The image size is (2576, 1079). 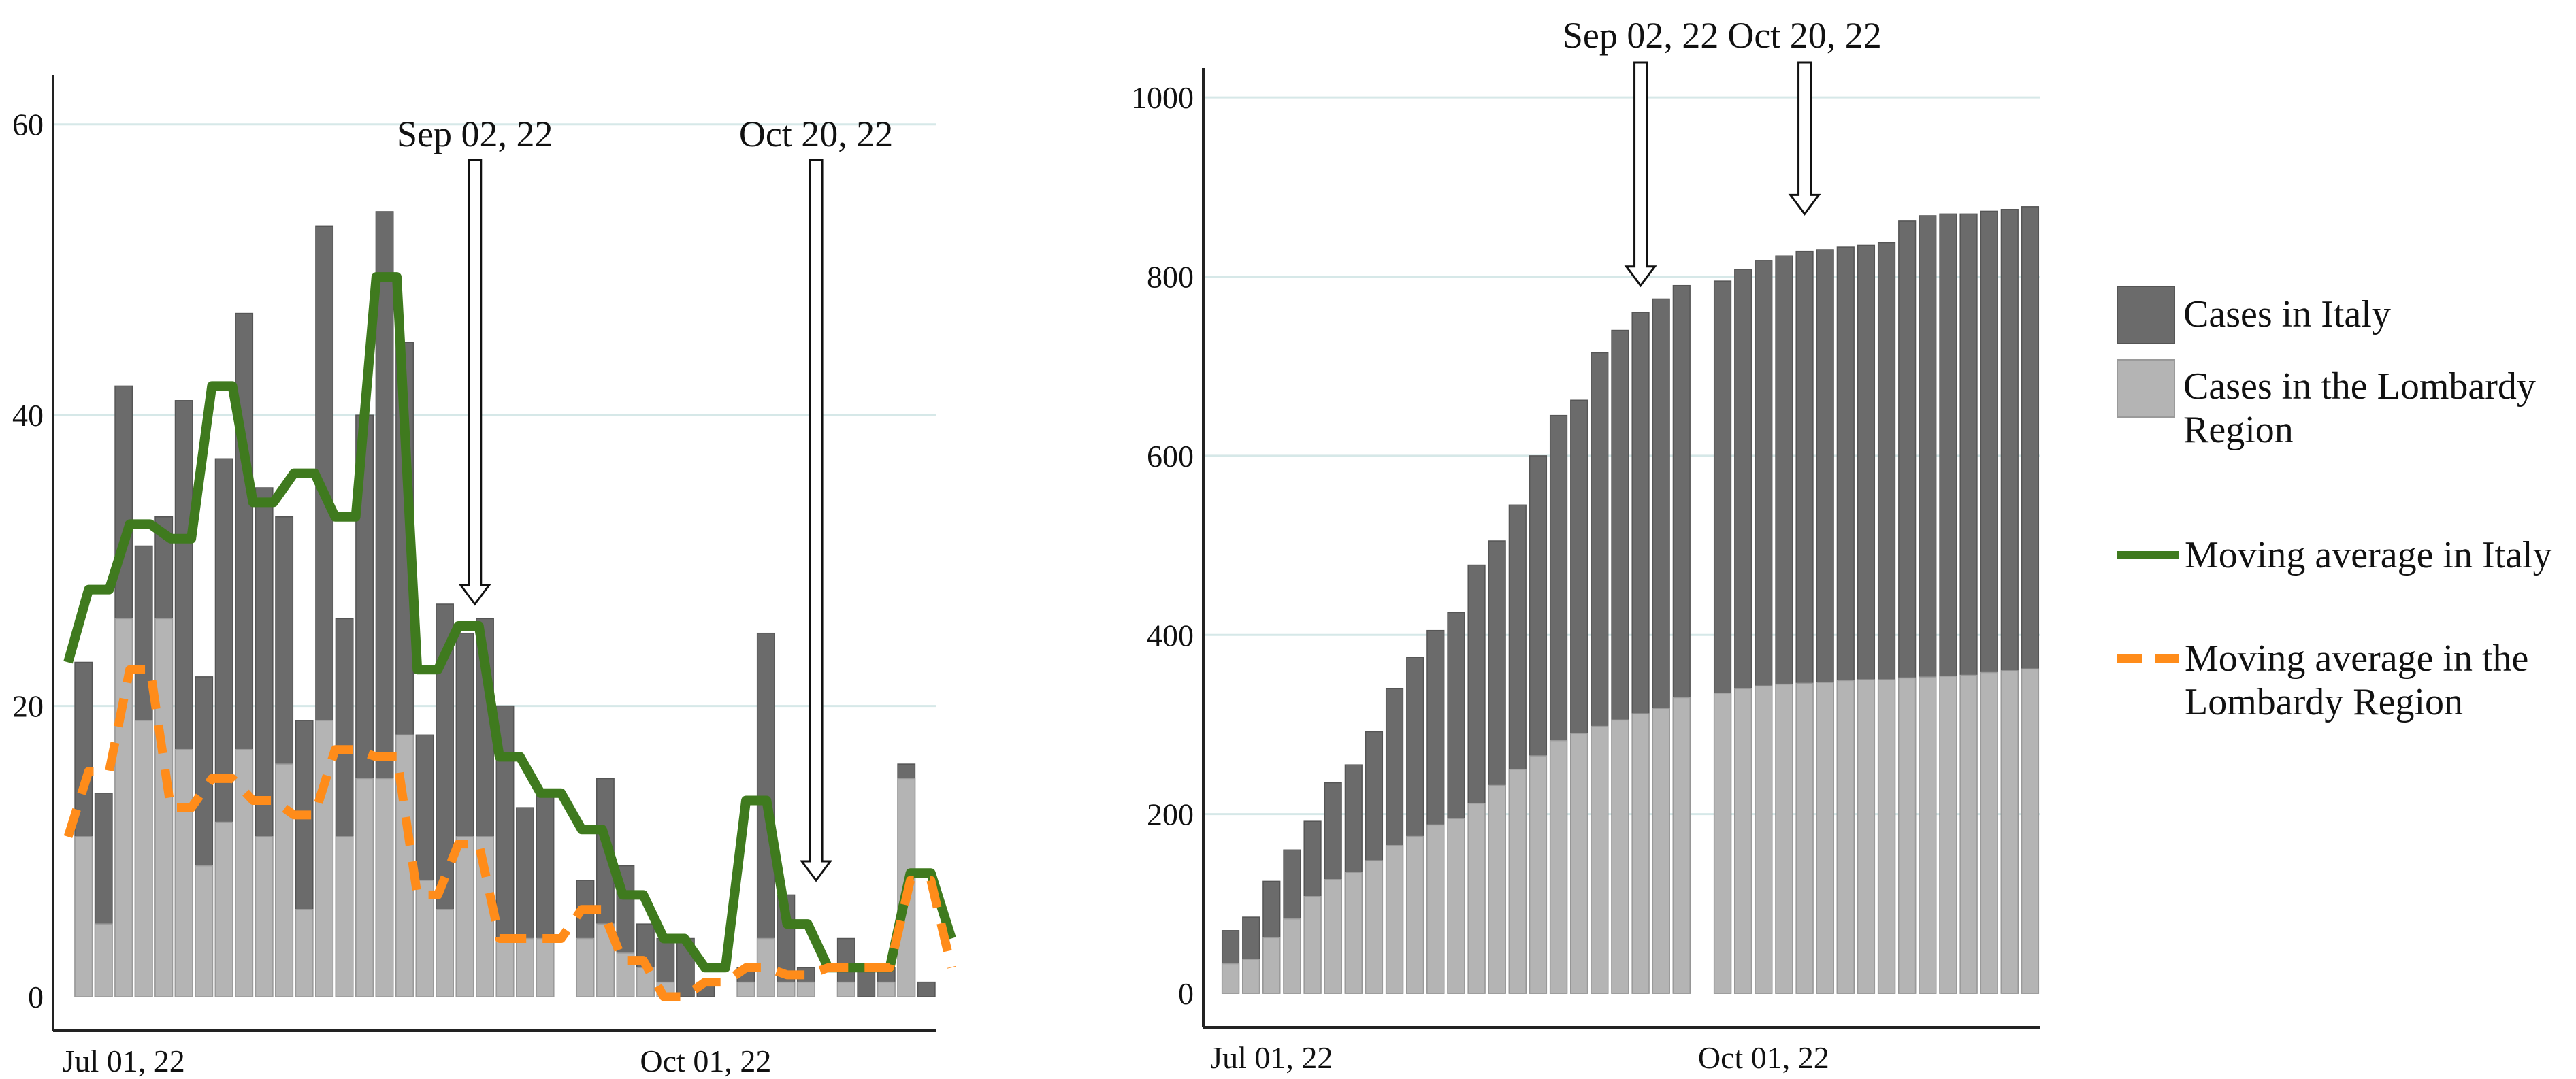 What do you see at coordinates (28, 706) in the screenshot?
I see `left-ytick-label-20: 20` at bounding box center [28, 706].